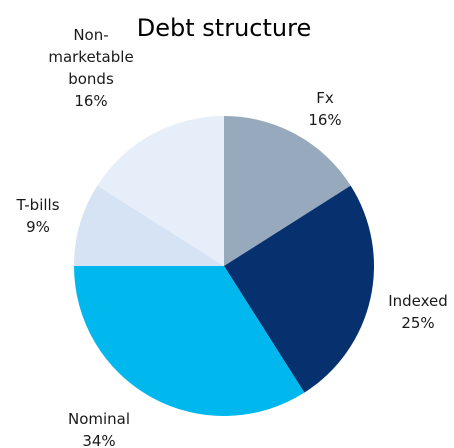 Image resolution: width=454 pixels, height=448 pixels. Describe the element at coordinates (98, 440) in the screenshot. I see `slice-value-label-3: 34%` at that location.